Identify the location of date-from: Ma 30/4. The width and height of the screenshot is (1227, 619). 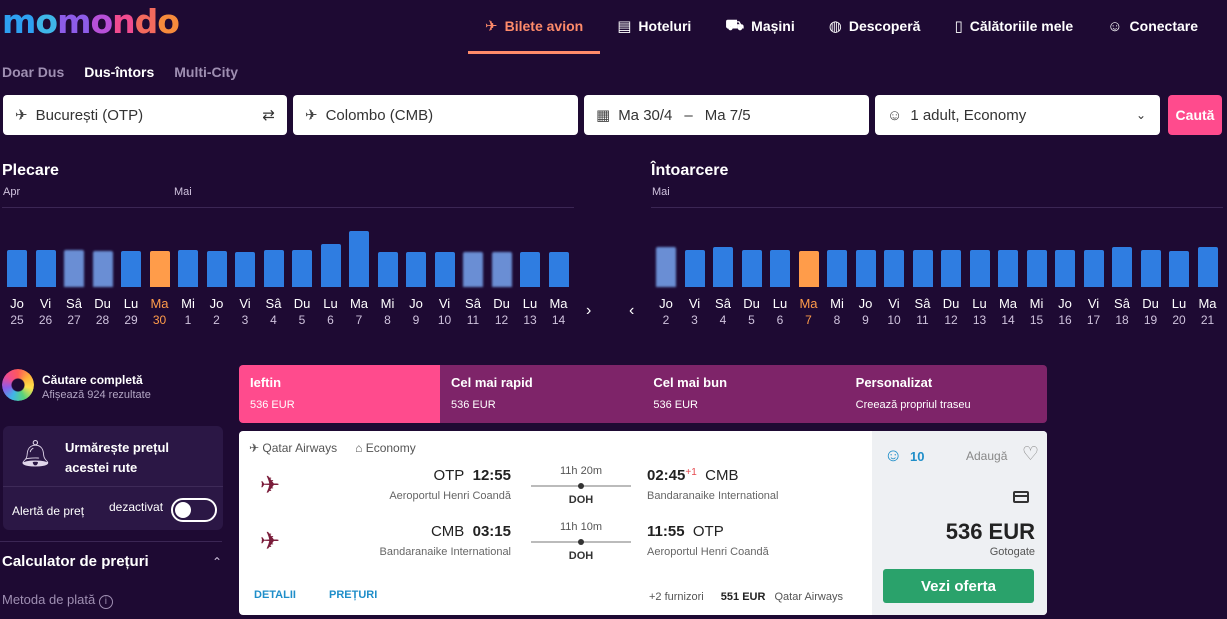
(645, 115).